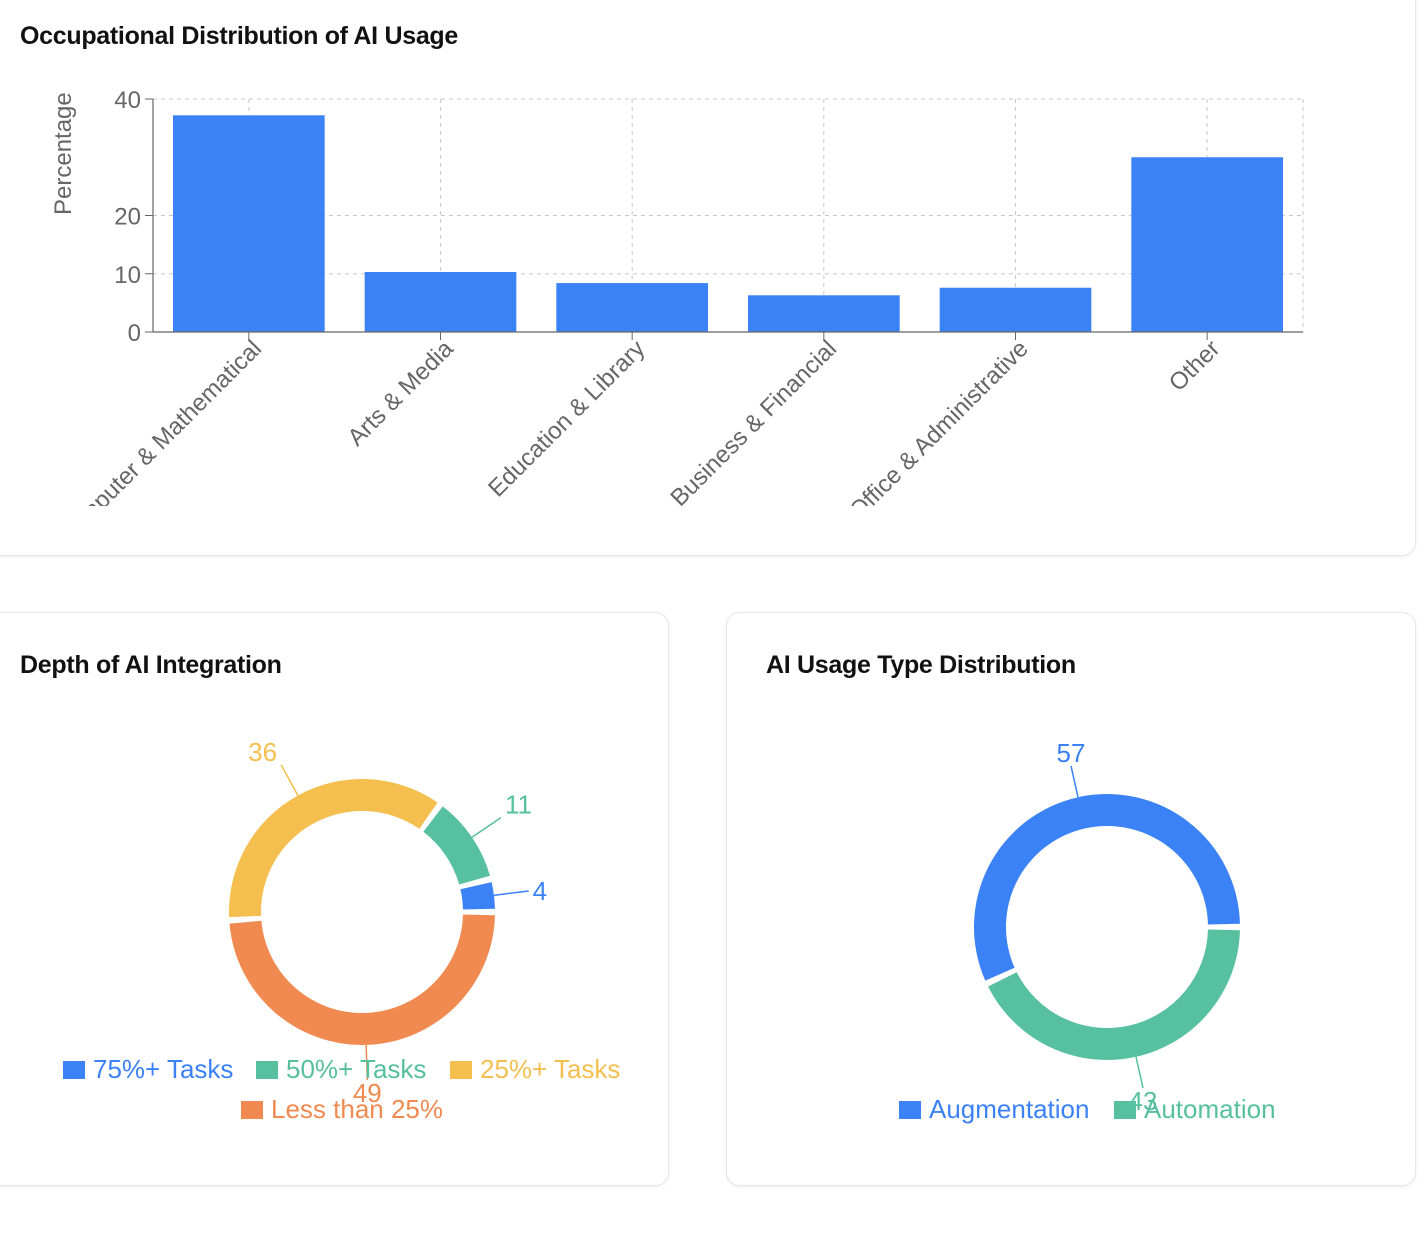  I want to click on y-tick-label: 0, so click(134, 333).